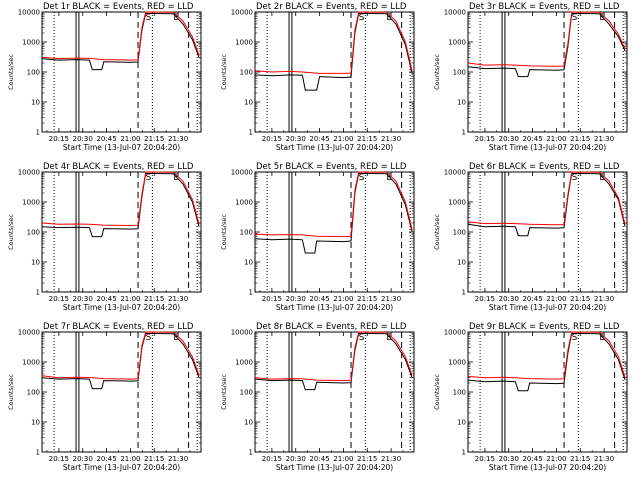  What do you see at coordinates (544, 7) in the screenshot?
I see `panel-title: Det 3r BLACK = Events, RED = LLD` at bounding box center [544, 7].